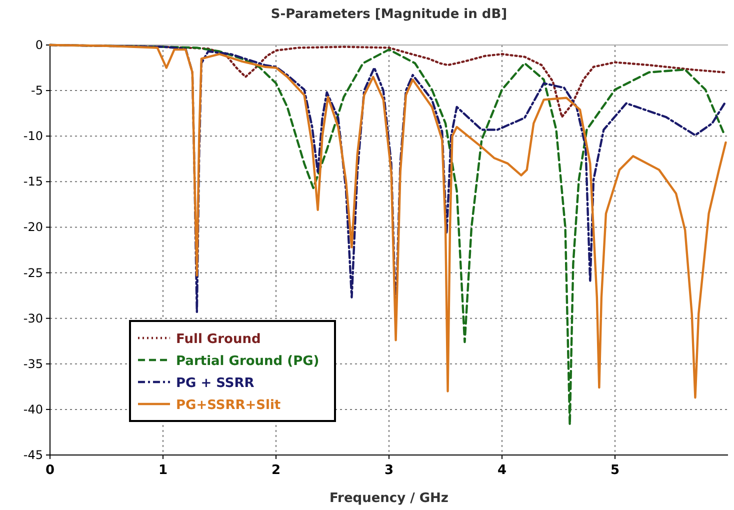  What do you see at coordinates (276, 470) in the screenshot?
I see `x-tick-label: 2` at bounding box center [276, 470].